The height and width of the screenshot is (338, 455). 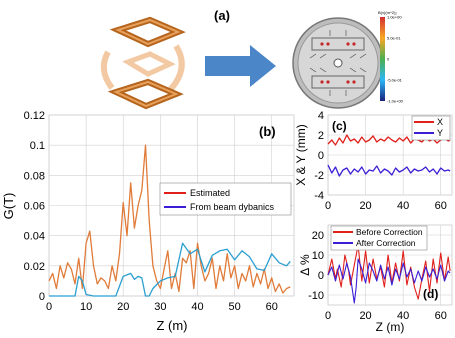 I want to click on colorbar-title: B(x)(m^2)₂, so click(x=387, y=12).